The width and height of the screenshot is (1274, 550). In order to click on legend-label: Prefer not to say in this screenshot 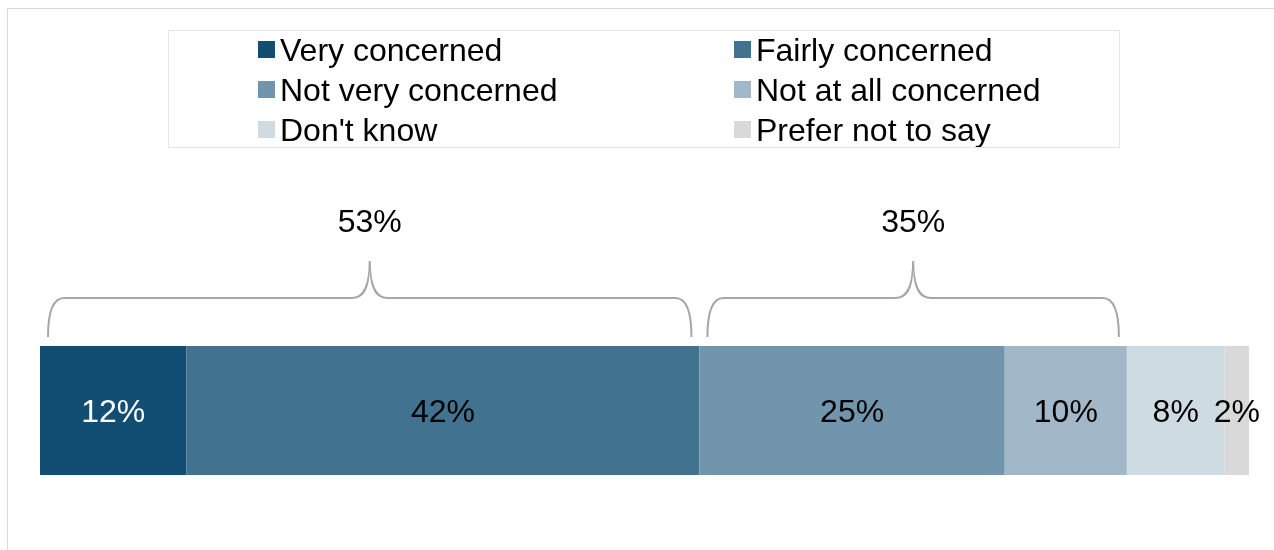, I will do `click(873, 129)`.